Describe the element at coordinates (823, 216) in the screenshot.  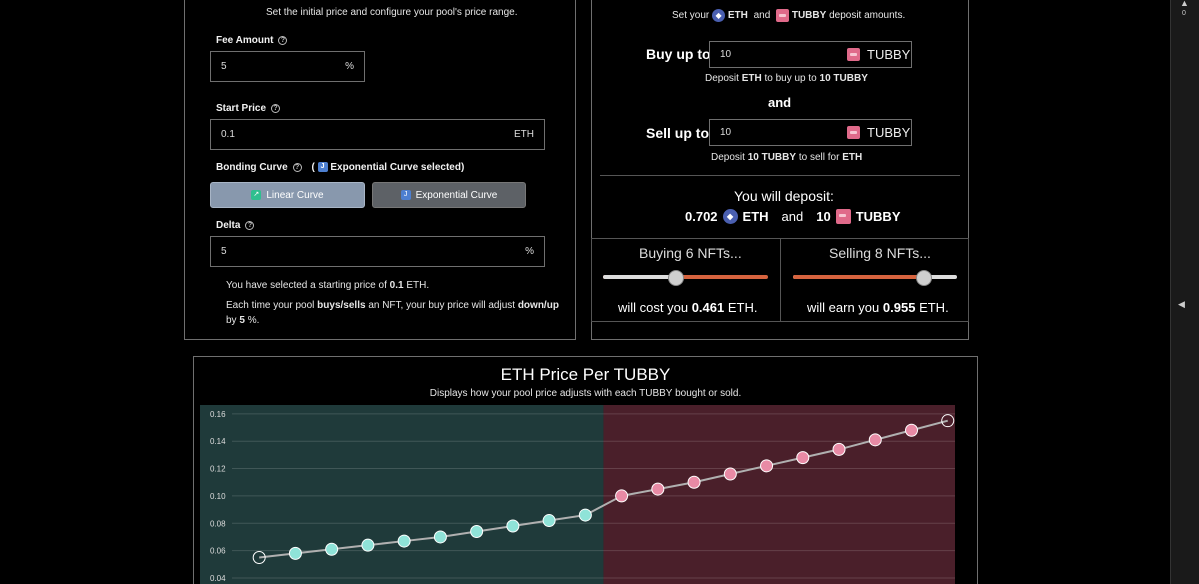
I see `deposit-tubby-amount: 10` at that location.